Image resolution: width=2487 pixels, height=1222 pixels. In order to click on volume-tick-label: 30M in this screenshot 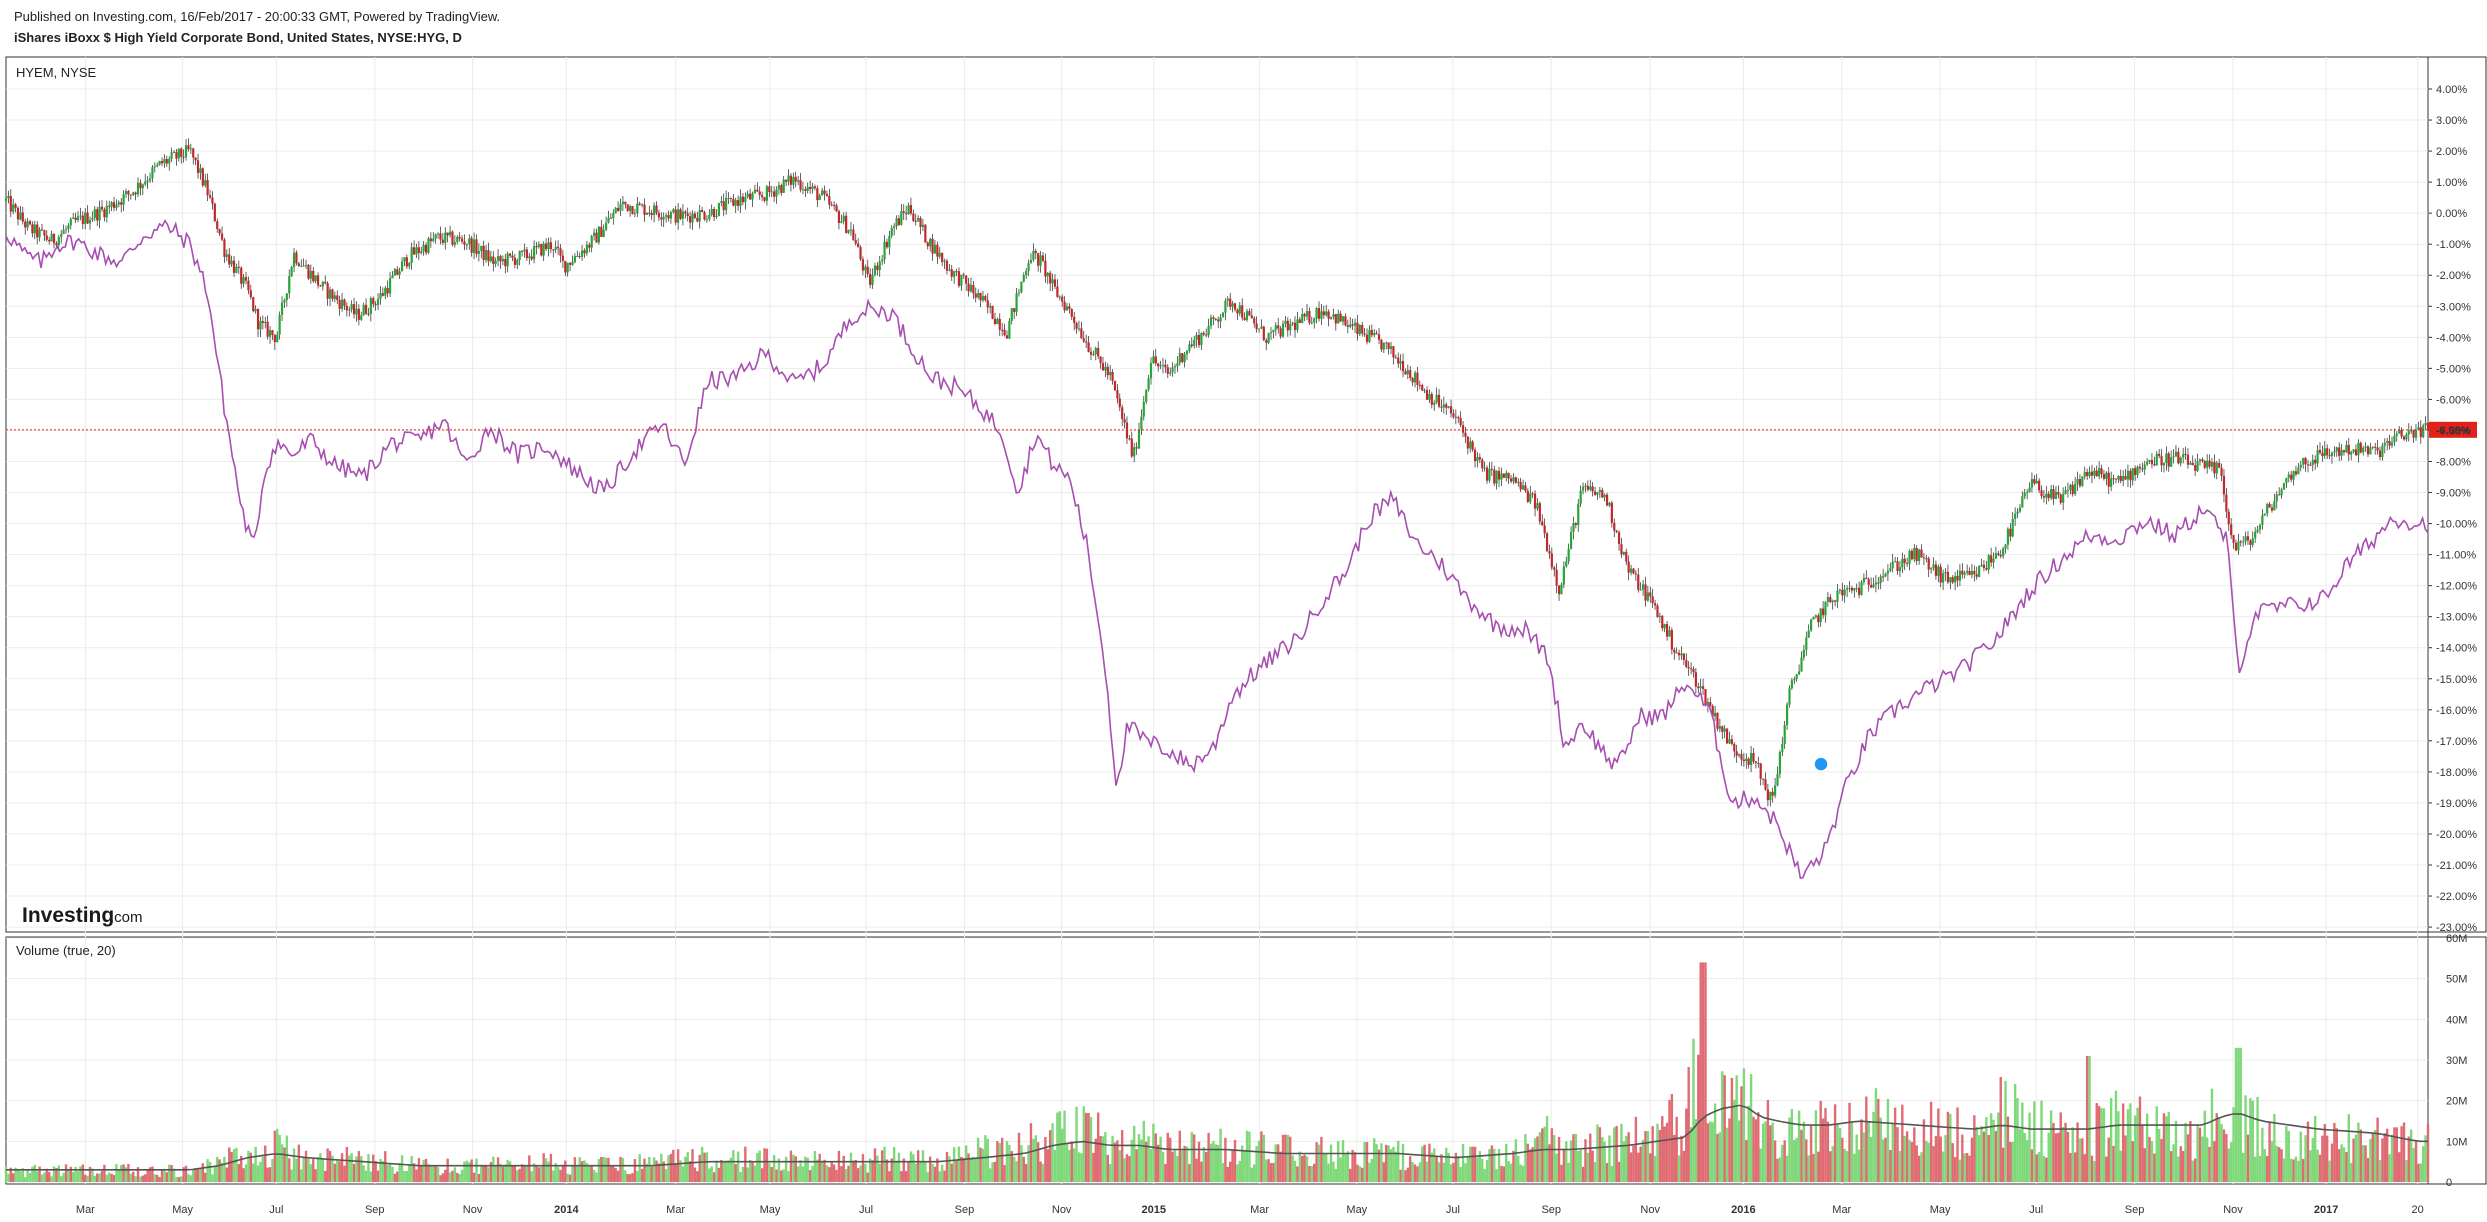, I will do `click(2456, 1061)`.